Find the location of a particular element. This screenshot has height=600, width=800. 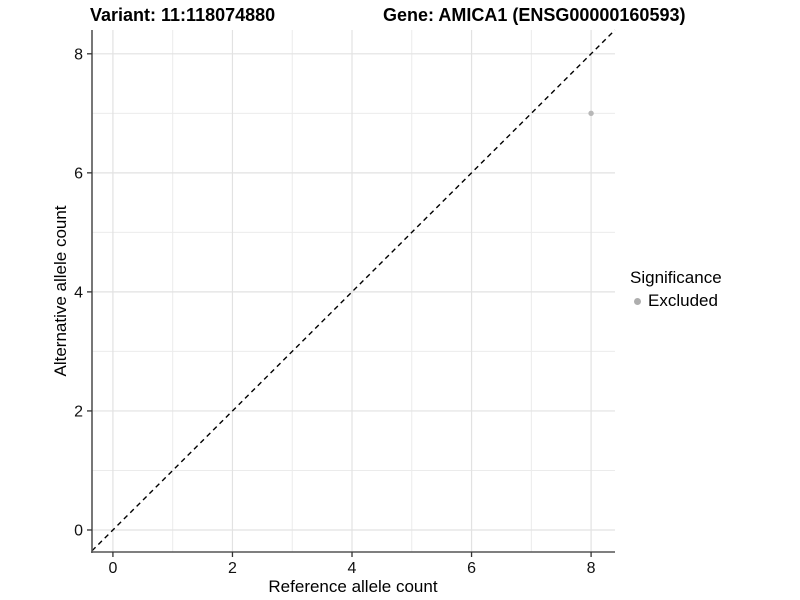

x-tick-label: 6 is located at coordinates (471, 568).